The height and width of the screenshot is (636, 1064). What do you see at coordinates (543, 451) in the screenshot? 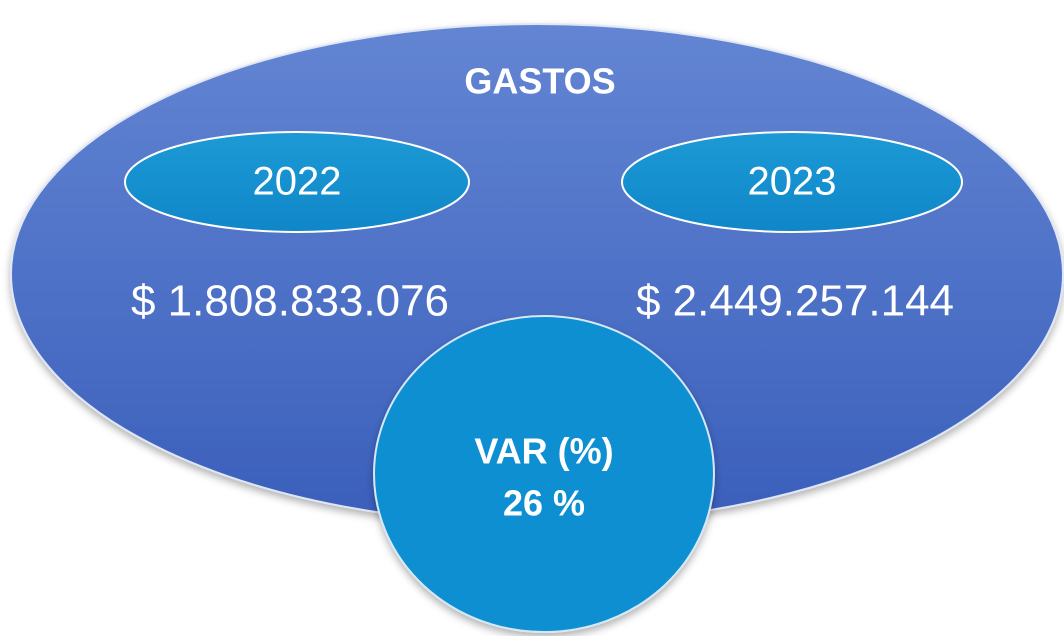
I see `variation-label: VAR (%)` at bounding box center [543, 451].